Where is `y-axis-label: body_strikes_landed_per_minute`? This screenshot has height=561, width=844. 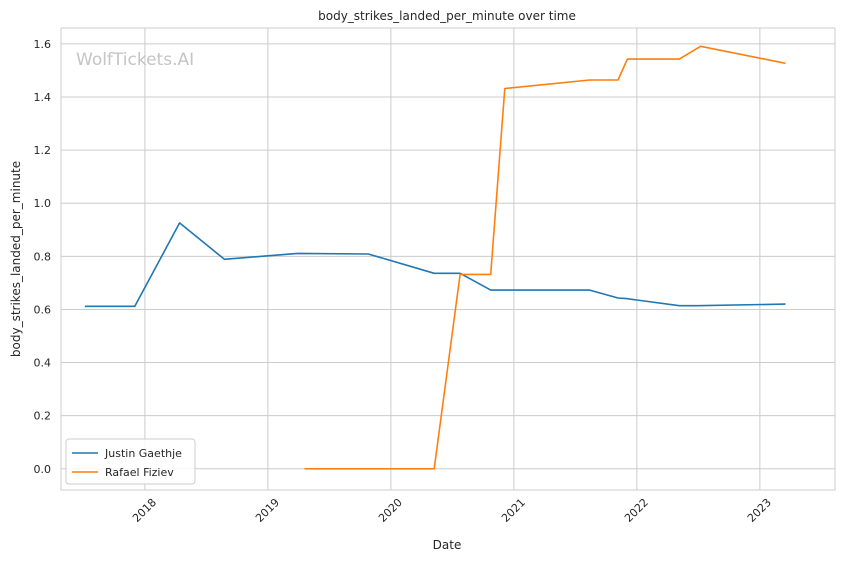
y-axis-label: body_strikes_landed_per_minute is located at coordinates (16, 259).